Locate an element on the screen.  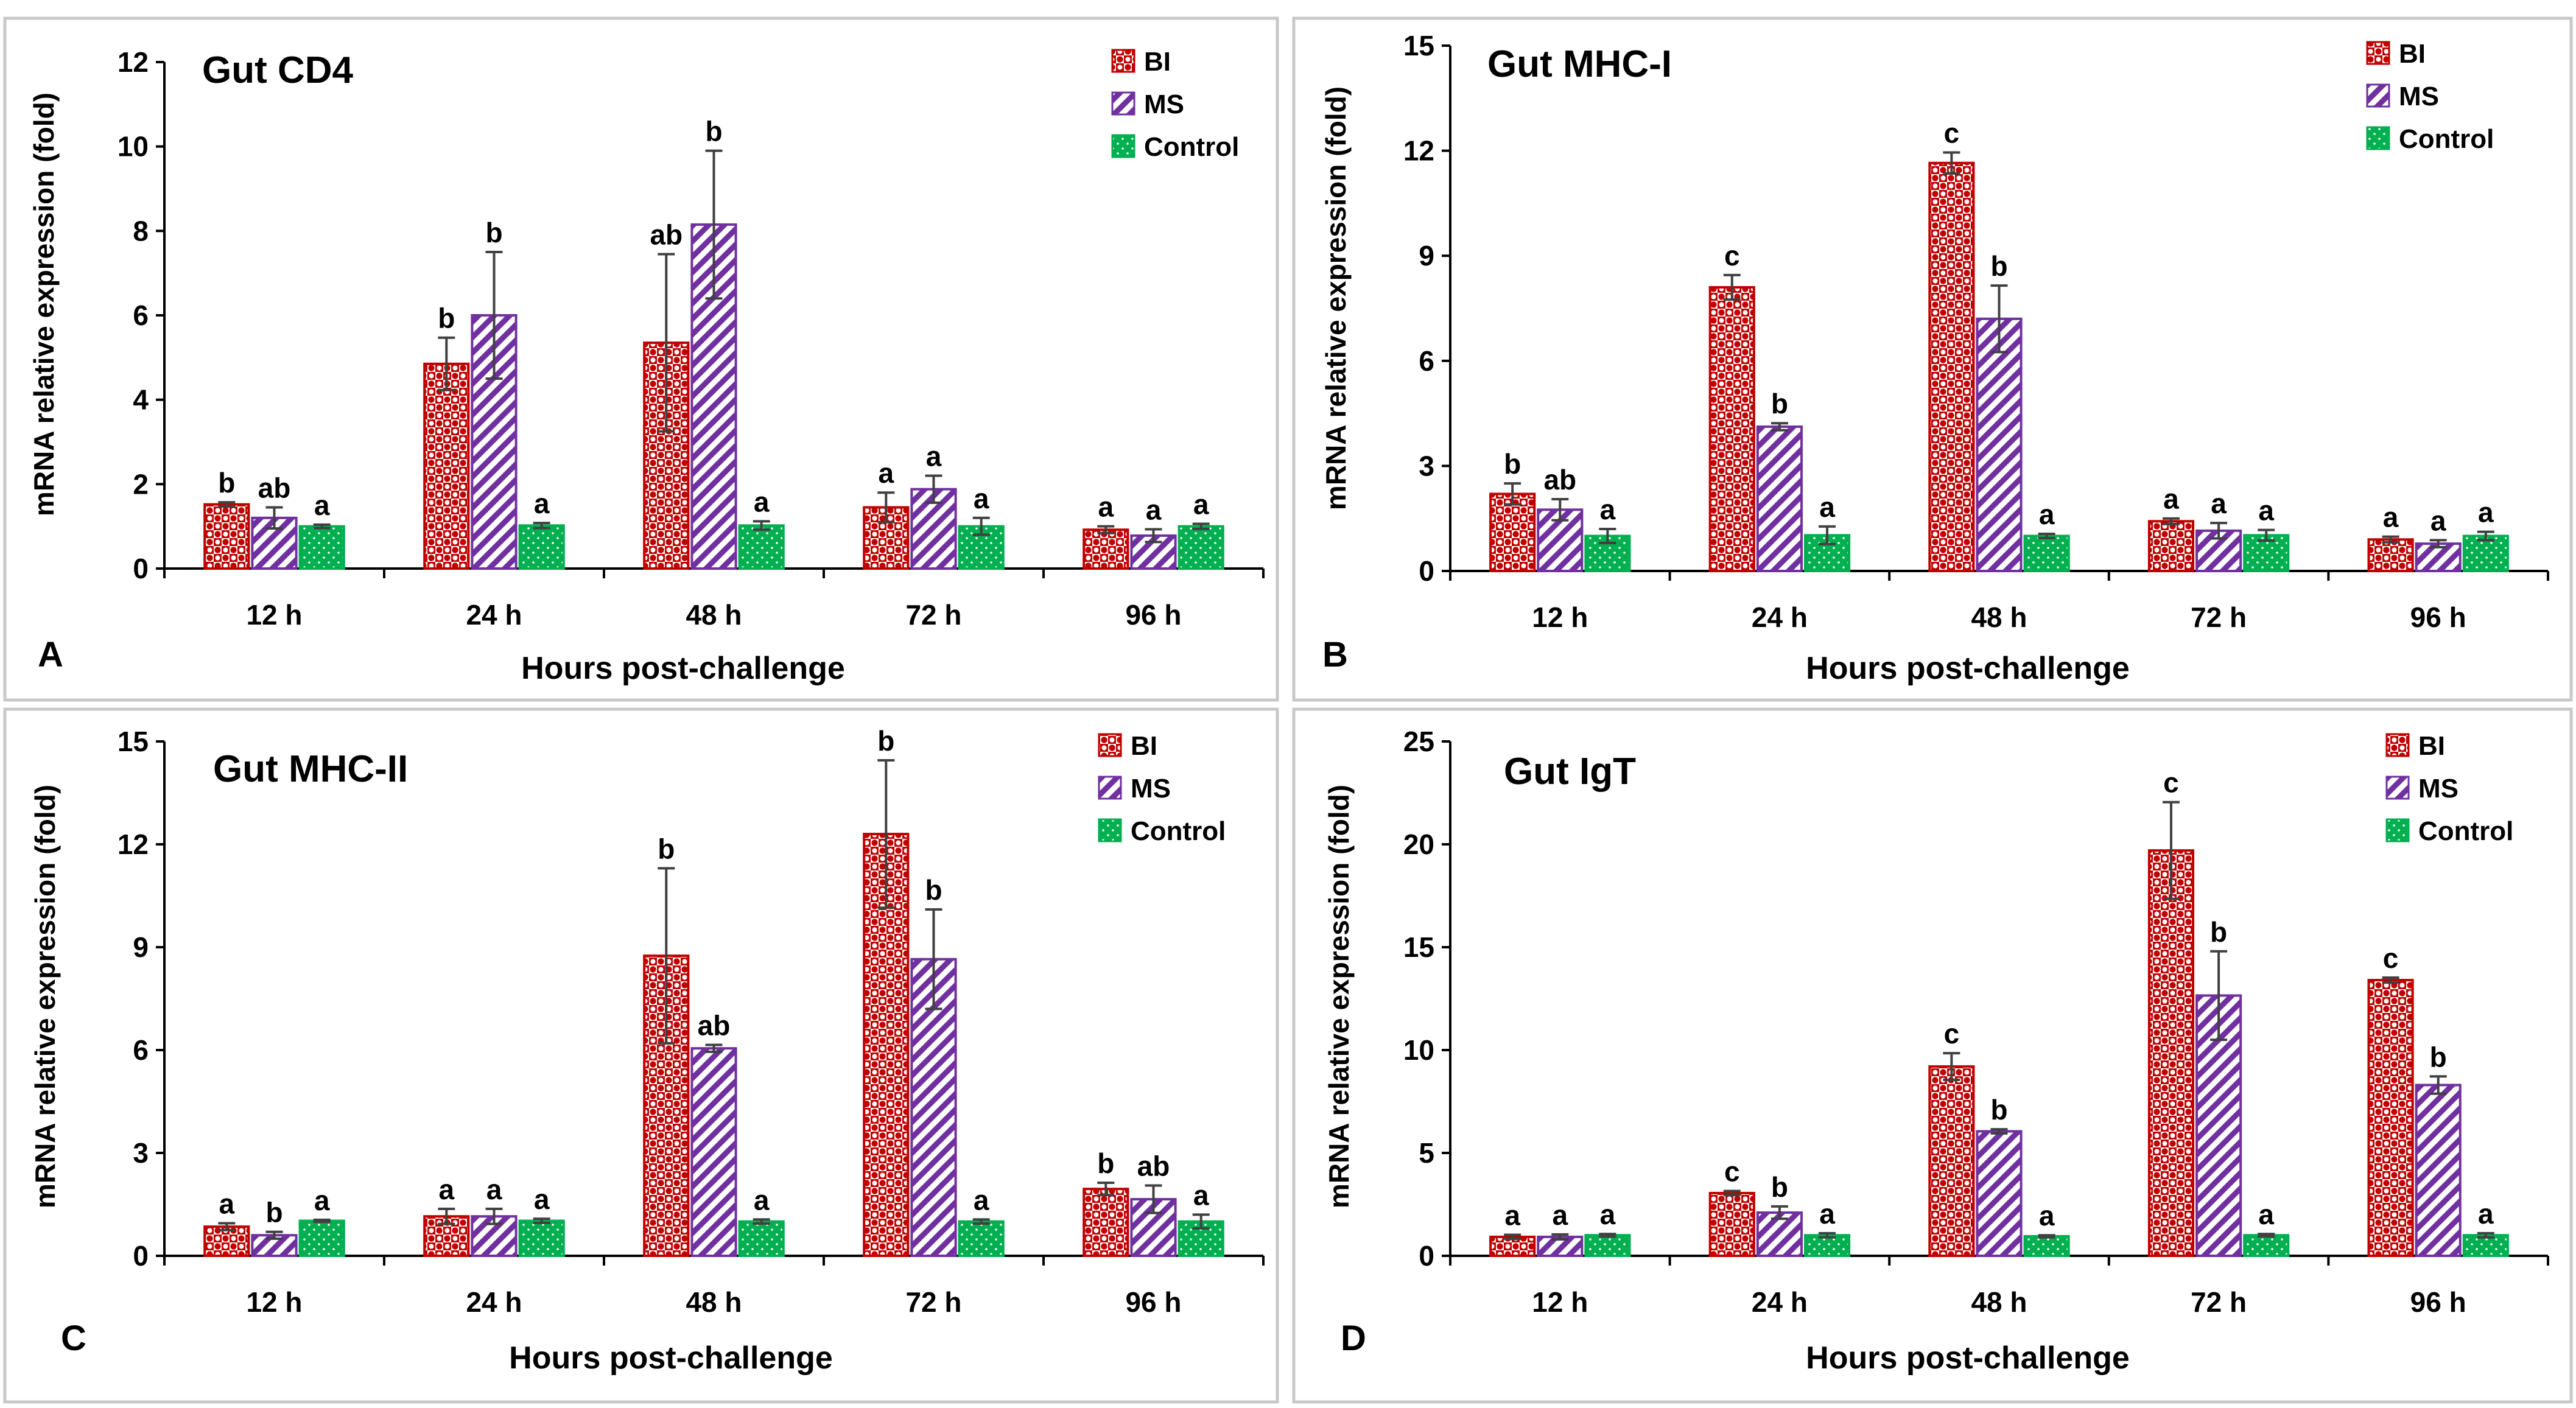
x-axis-label: Hours post-challenge is located at coordinates (683, 668).